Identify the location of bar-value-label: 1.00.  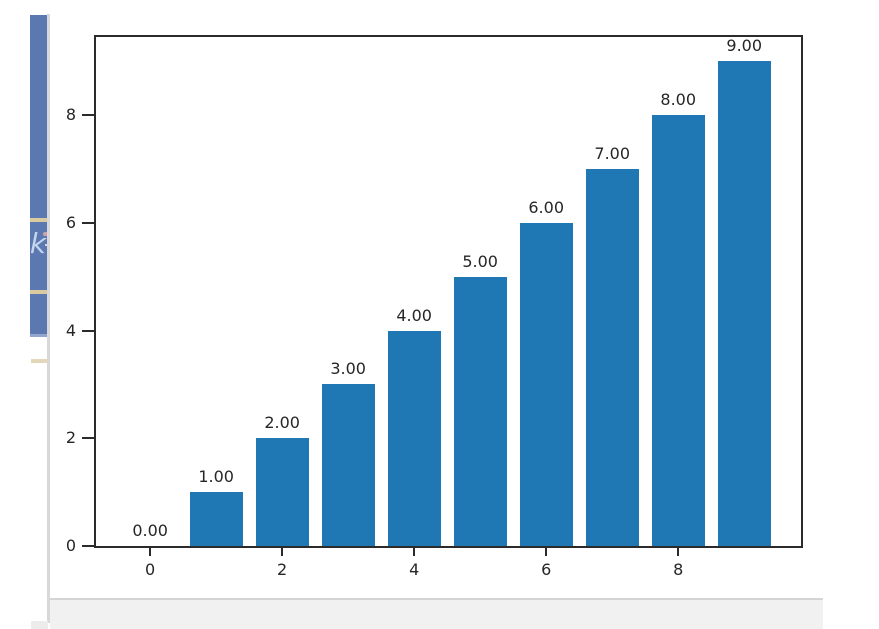
(216, 477).